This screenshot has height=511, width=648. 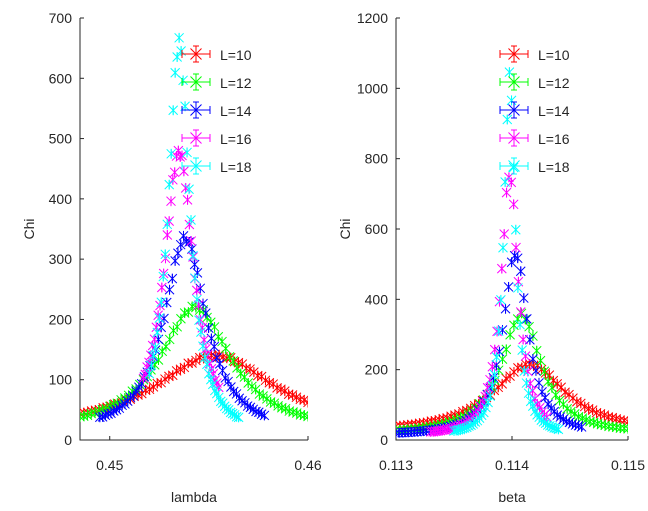 I want to click on x-tick-label: 0.46, so click(x=307, y=465).